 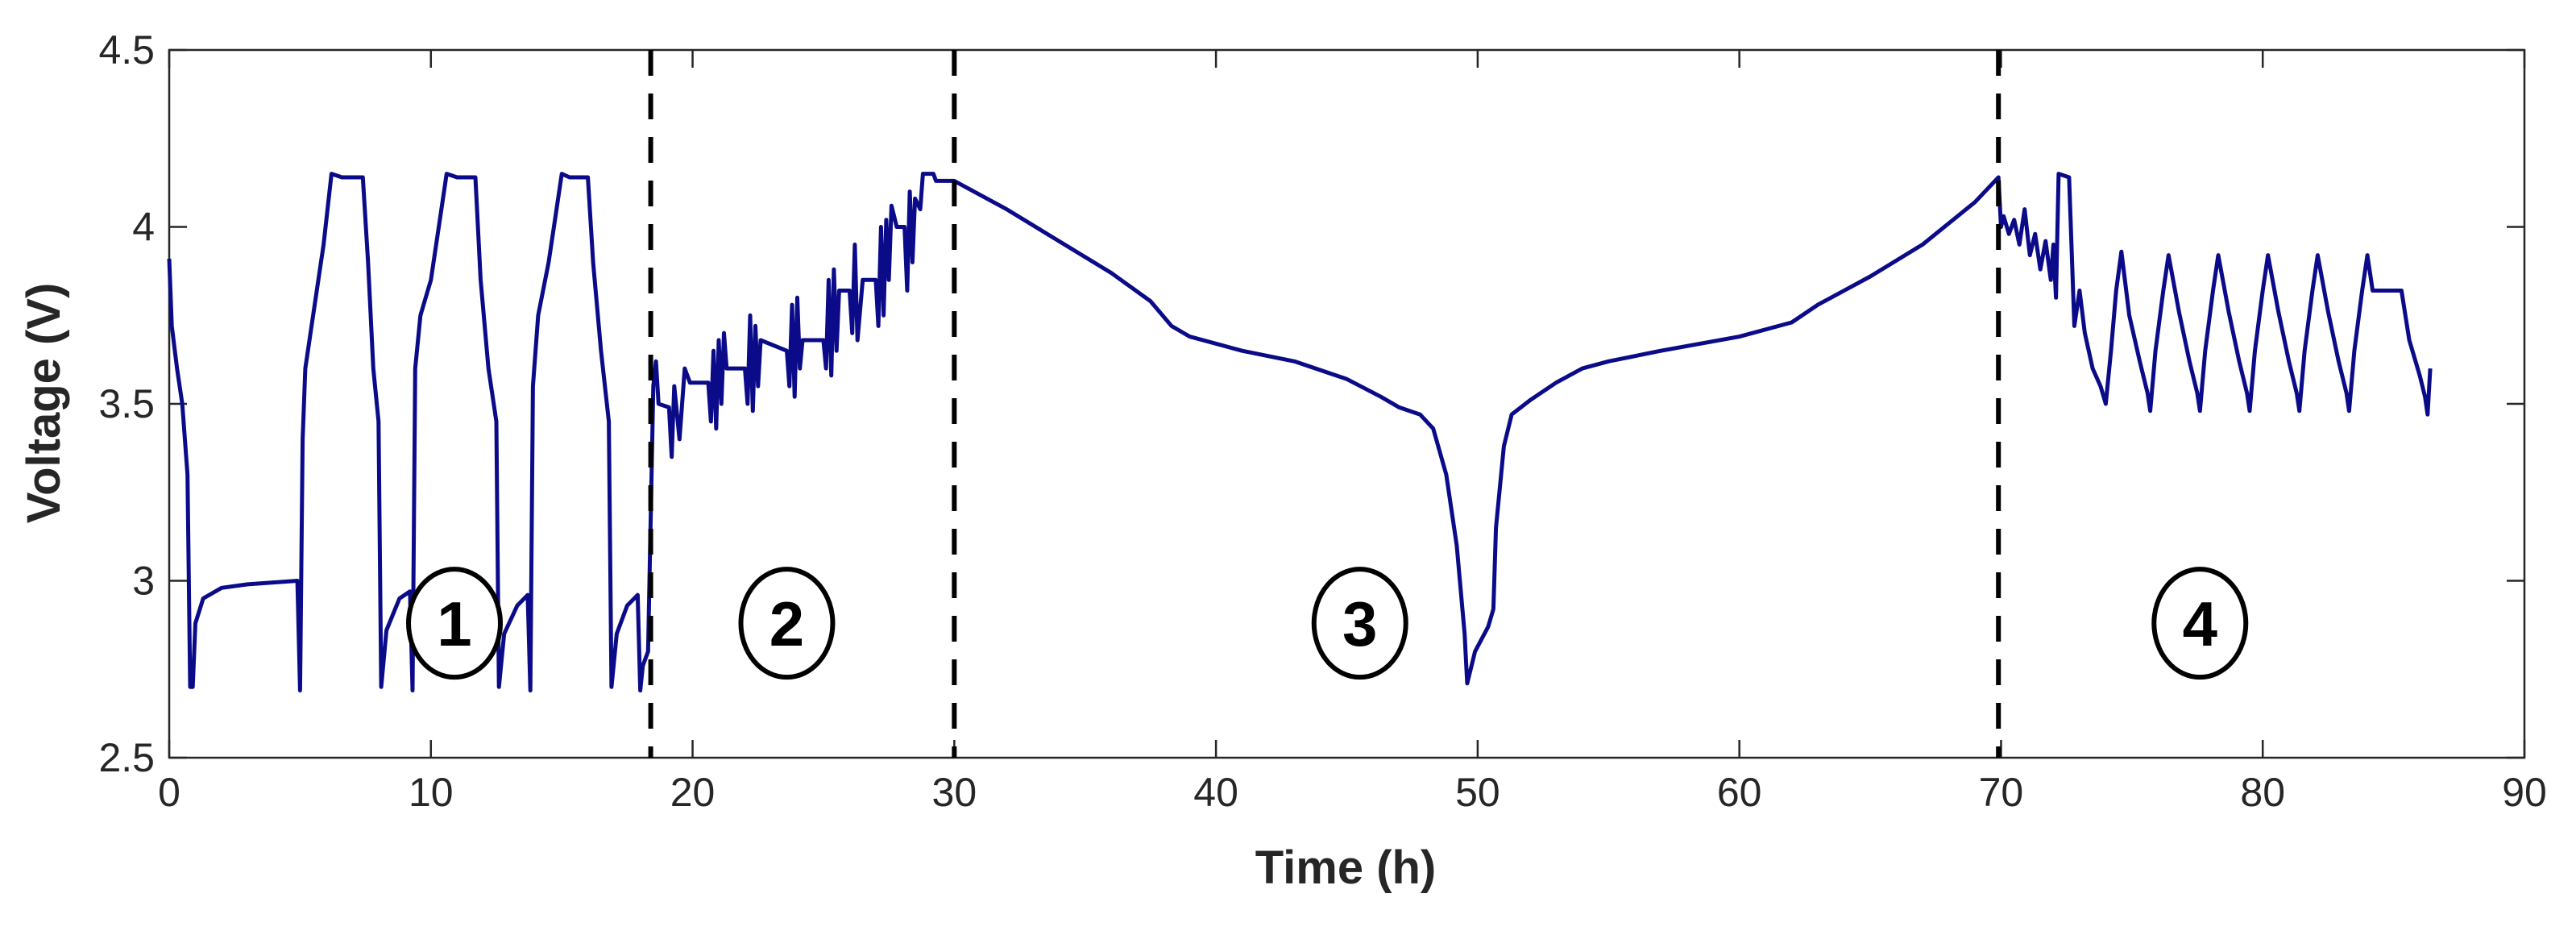 What do you see at coordinates (143, 581) in the screenshot?
I see `y-tick-label: 3` at bounding box center [143, 581].